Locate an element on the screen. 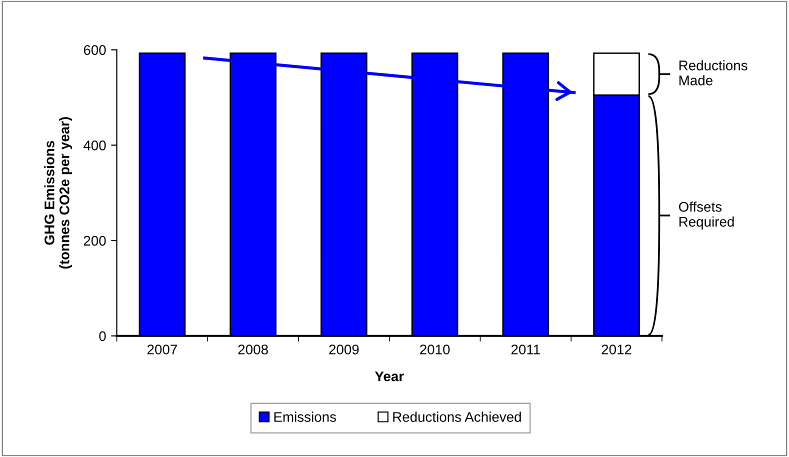 Image resolution: width=789 pixels, height=457 pixels. x-tick-label: 2011 is located at coordinates (525, 349).